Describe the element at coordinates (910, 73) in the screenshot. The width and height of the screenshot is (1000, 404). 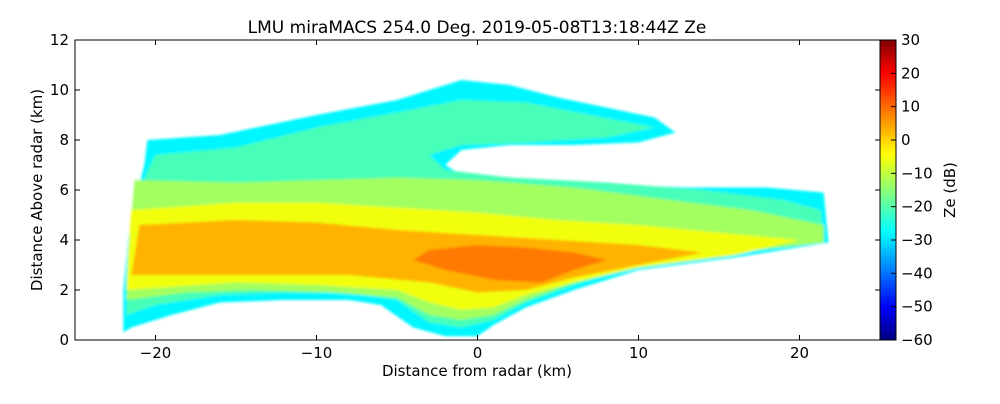
I see `colorbar-tick-label: 20` at that location.